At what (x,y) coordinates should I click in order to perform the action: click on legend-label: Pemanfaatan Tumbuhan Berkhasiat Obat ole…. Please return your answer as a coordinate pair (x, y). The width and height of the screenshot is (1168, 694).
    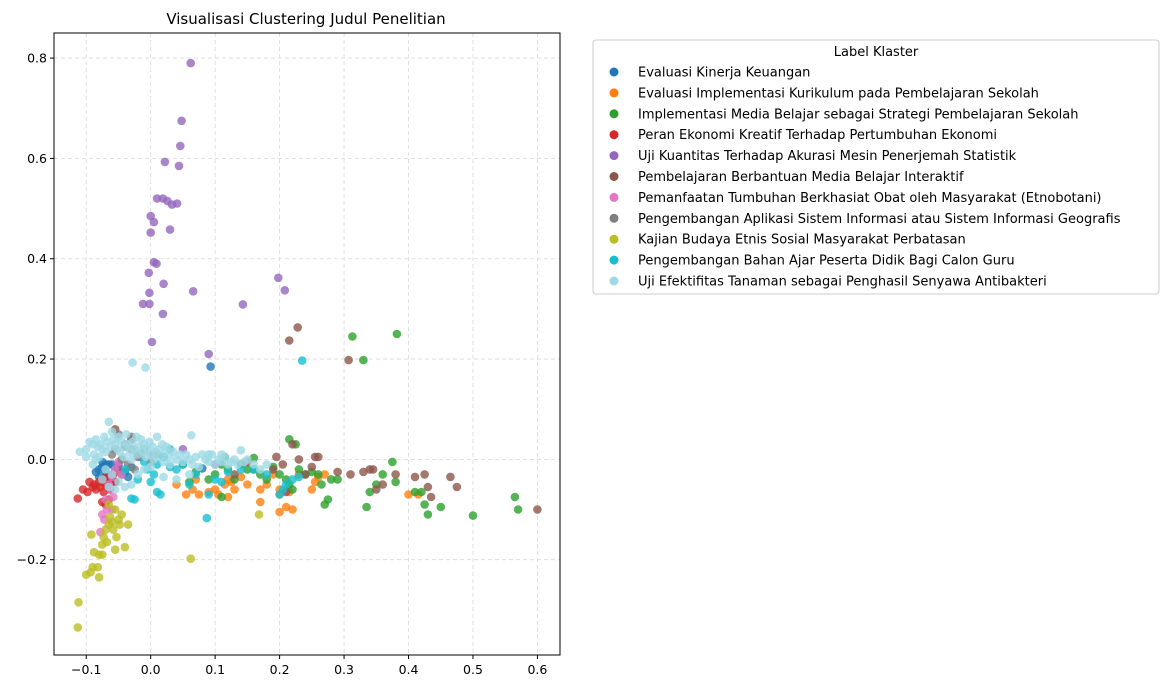
    Looking at the image, I should click on (870, 198).